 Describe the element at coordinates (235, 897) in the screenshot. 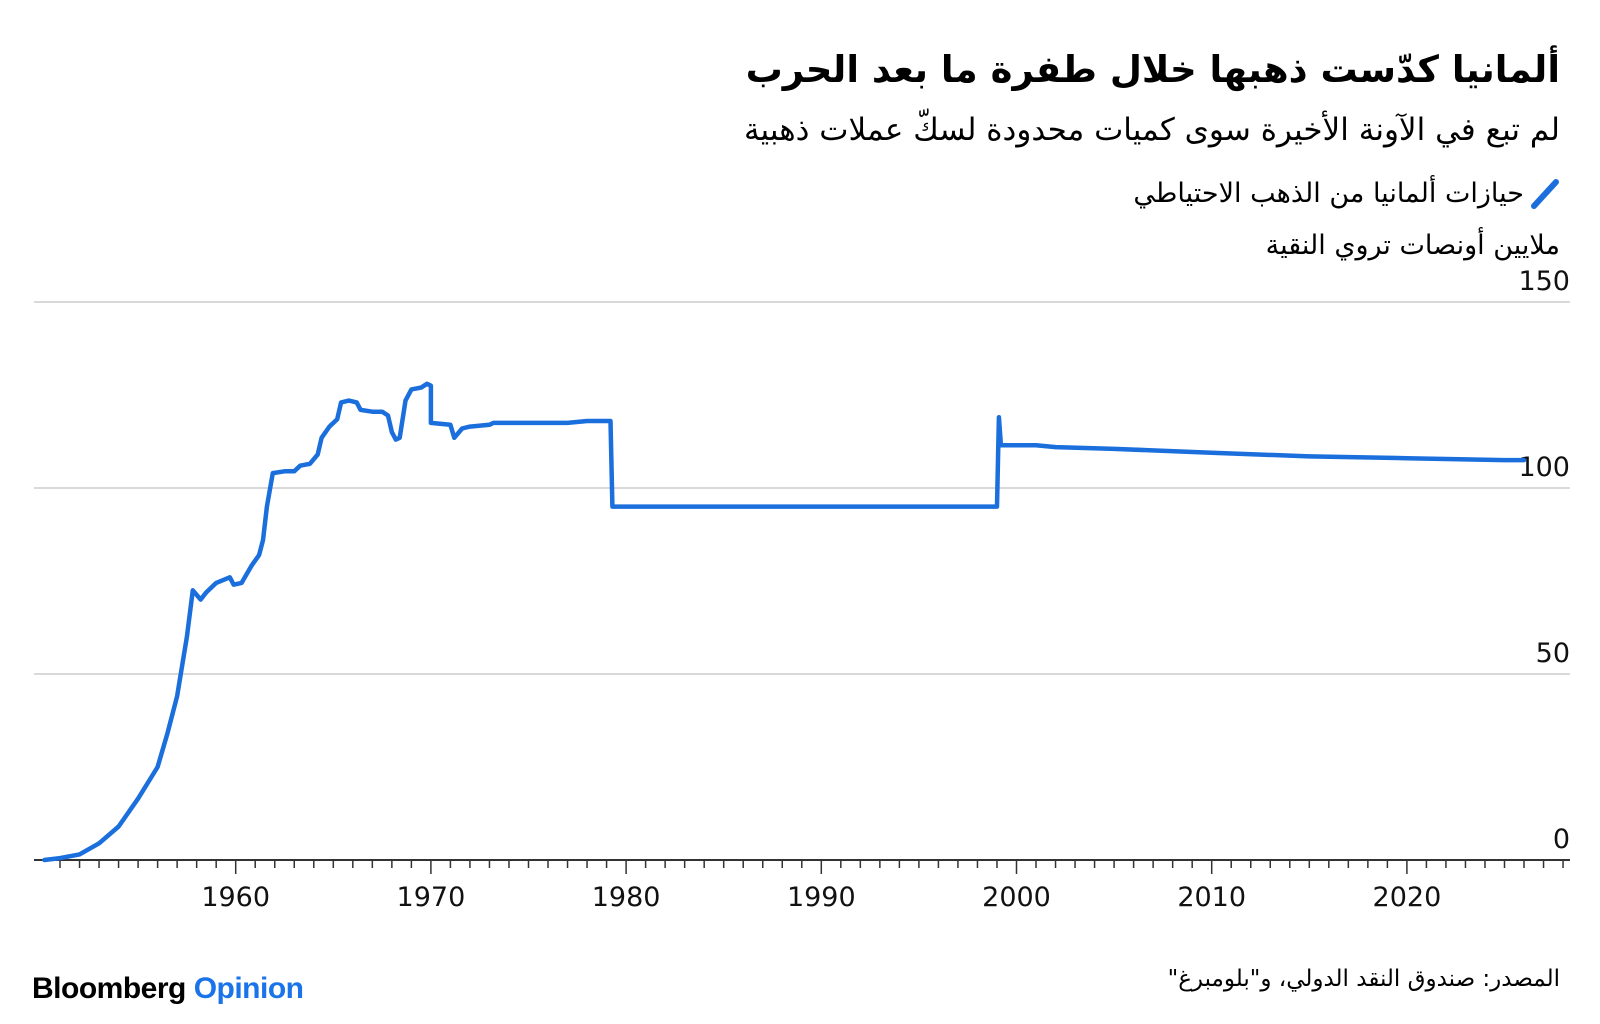

I see `x-tick-label: 1960` at that location.